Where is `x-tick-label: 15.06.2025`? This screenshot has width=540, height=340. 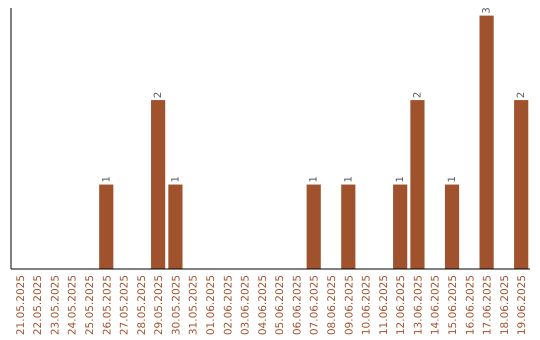
x-tick-label: 15.06.2025 is located at coordinates (453, 305).